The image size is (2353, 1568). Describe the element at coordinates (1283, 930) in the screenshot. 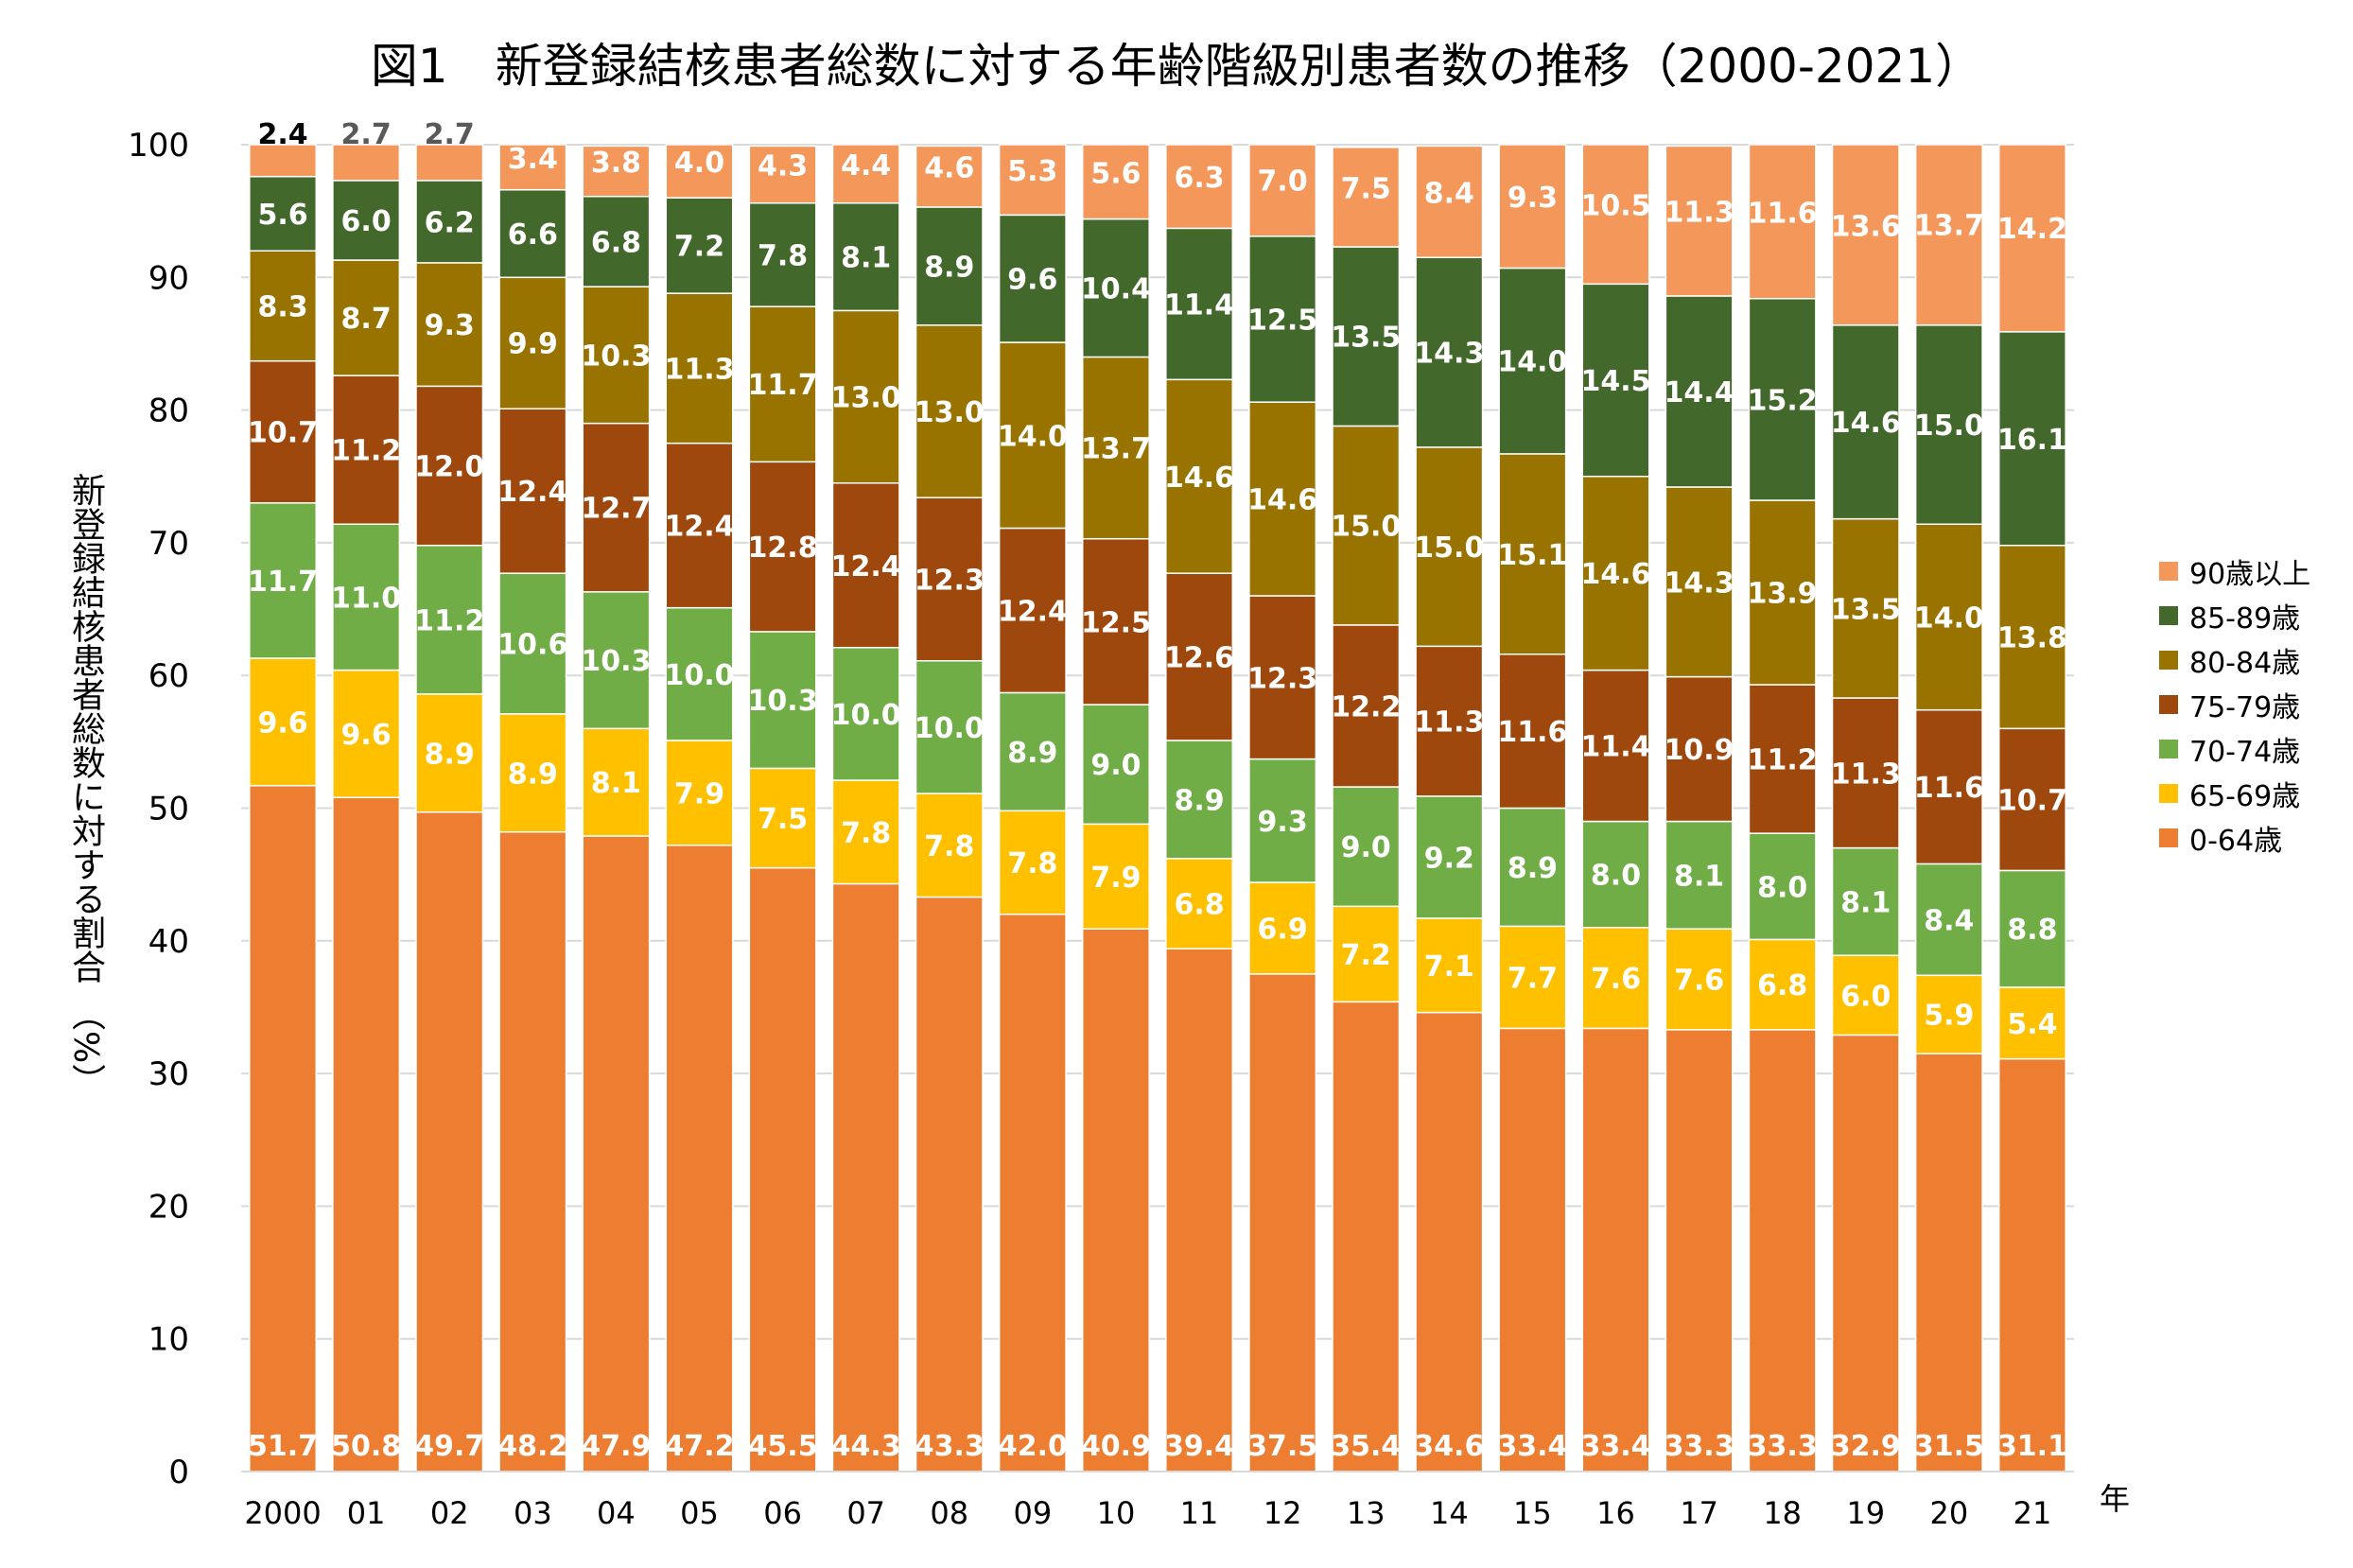

I see `data-label: 6.9` at that location.